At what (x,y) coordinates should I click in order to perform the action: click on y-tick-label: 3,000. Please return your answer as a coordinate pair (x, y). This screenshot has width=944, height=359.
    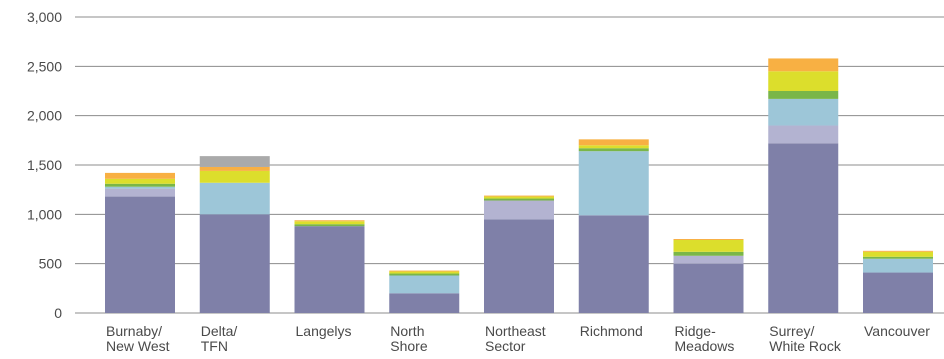
    Looking at the image, I should click on (44, 17).